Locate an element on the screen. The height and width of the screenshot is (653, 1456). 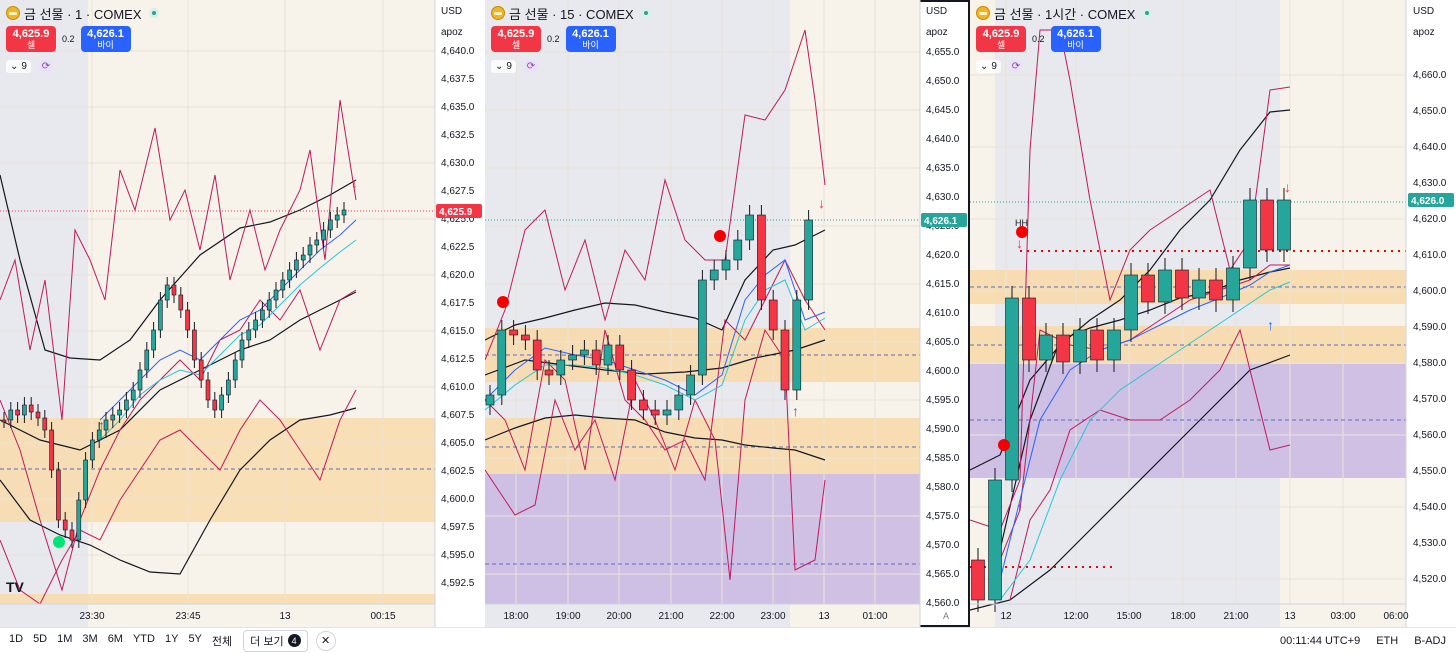
clock-readout: 00:11:44 UTC+9 is located at coordinates (1320, 640).